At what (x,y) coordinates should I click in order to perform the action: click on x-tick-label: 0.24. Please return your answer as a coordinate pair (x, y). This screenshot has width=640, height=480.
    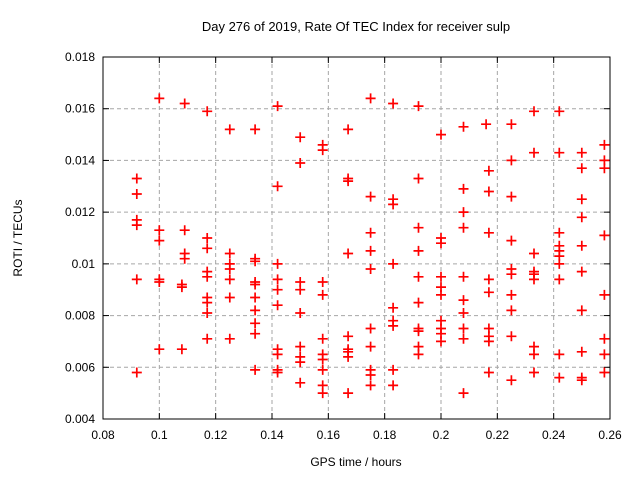
    Looking at the image, I should click on (554, 435).